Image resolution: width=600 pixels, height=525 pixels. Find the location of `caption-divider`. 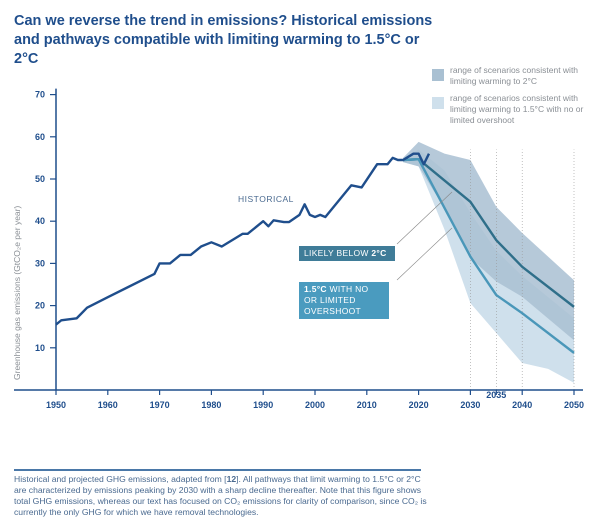

caption-divider is located at coordinates (217, 470).